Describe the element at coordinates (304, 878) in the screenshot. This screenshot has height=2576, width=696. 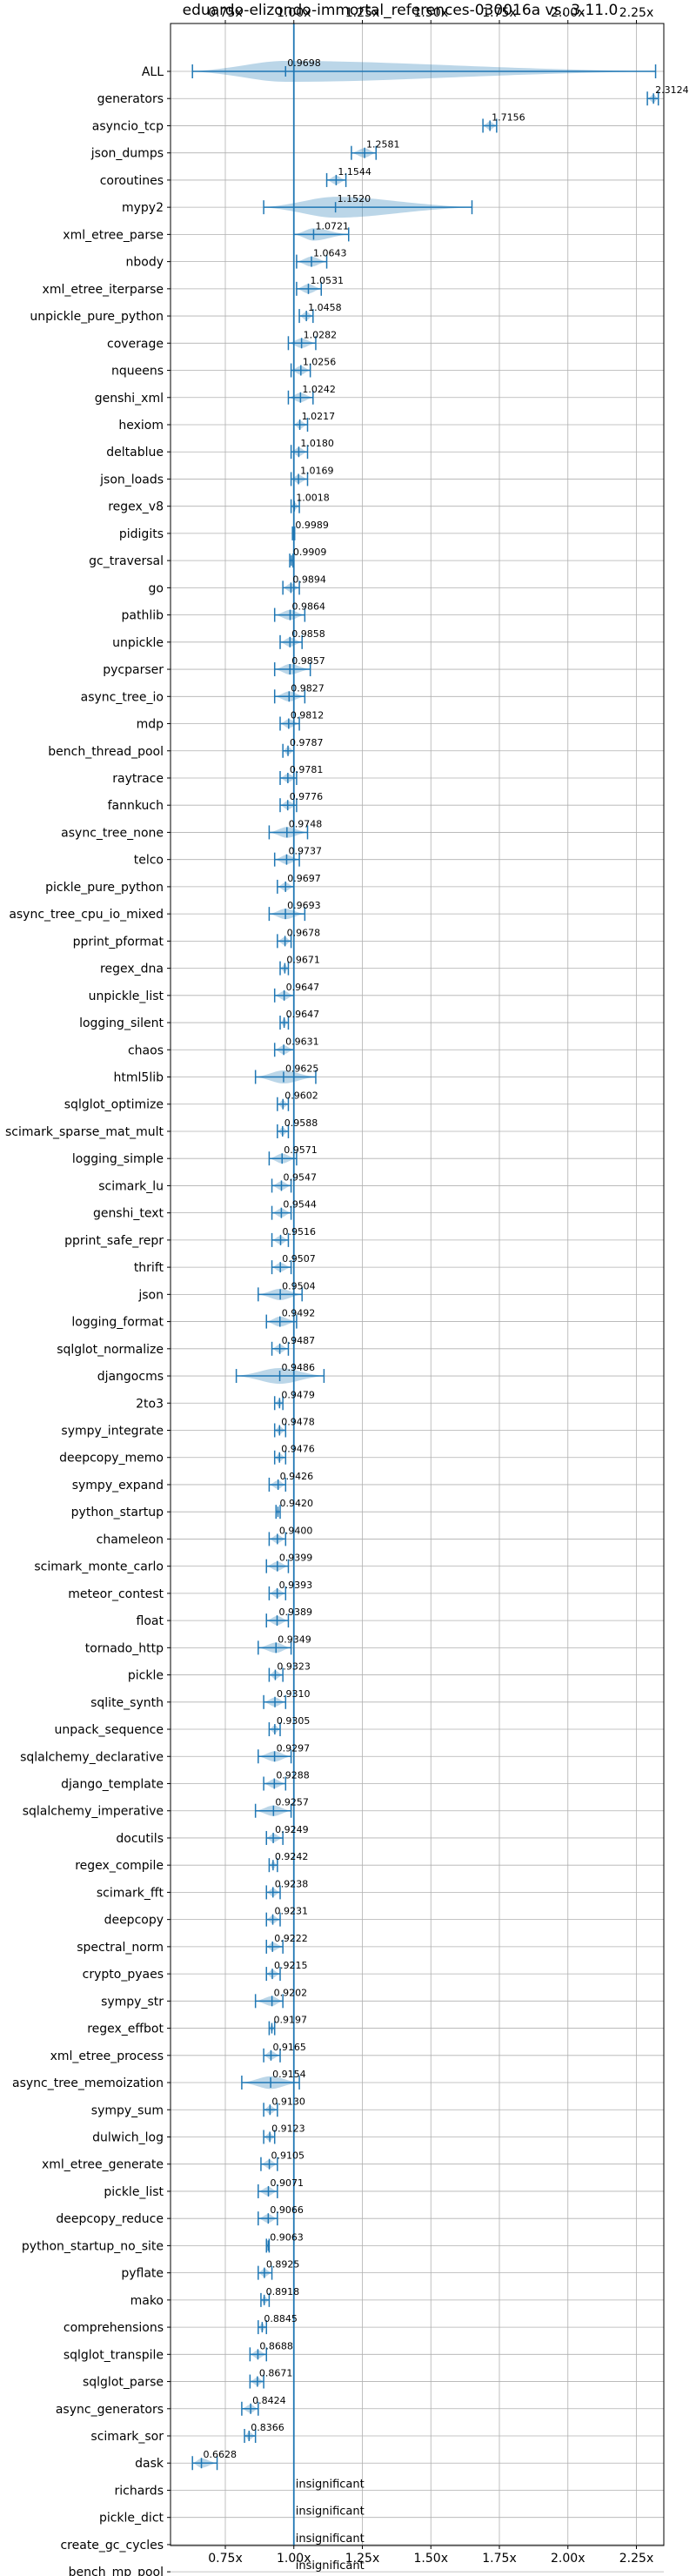
I see `value-annotation: 0.9697` at that location.